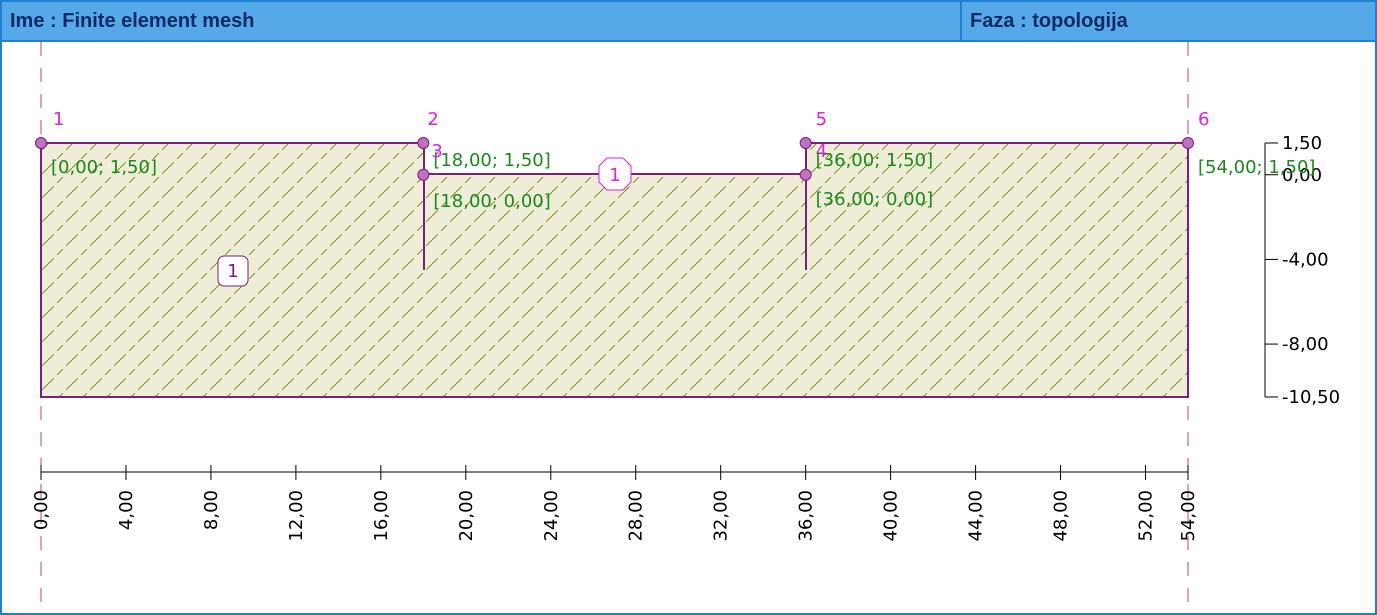  I want to click on node-number: 3, so click(436, 151).